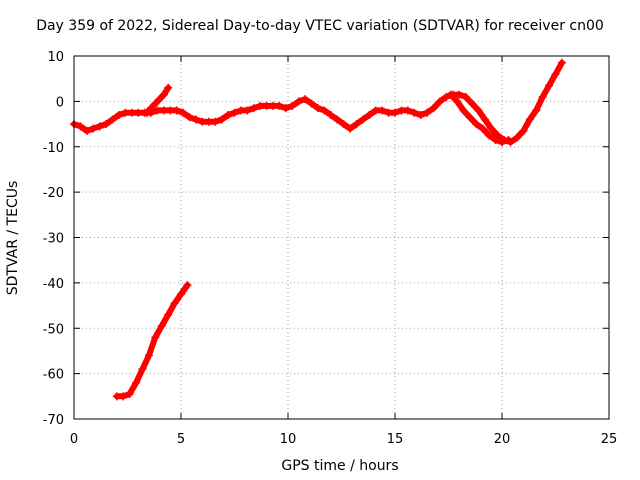  What do you see at coordinates (74, 439) in the screenshot?
I see `x-tick-label: 0` at bounding box center [74, 439].